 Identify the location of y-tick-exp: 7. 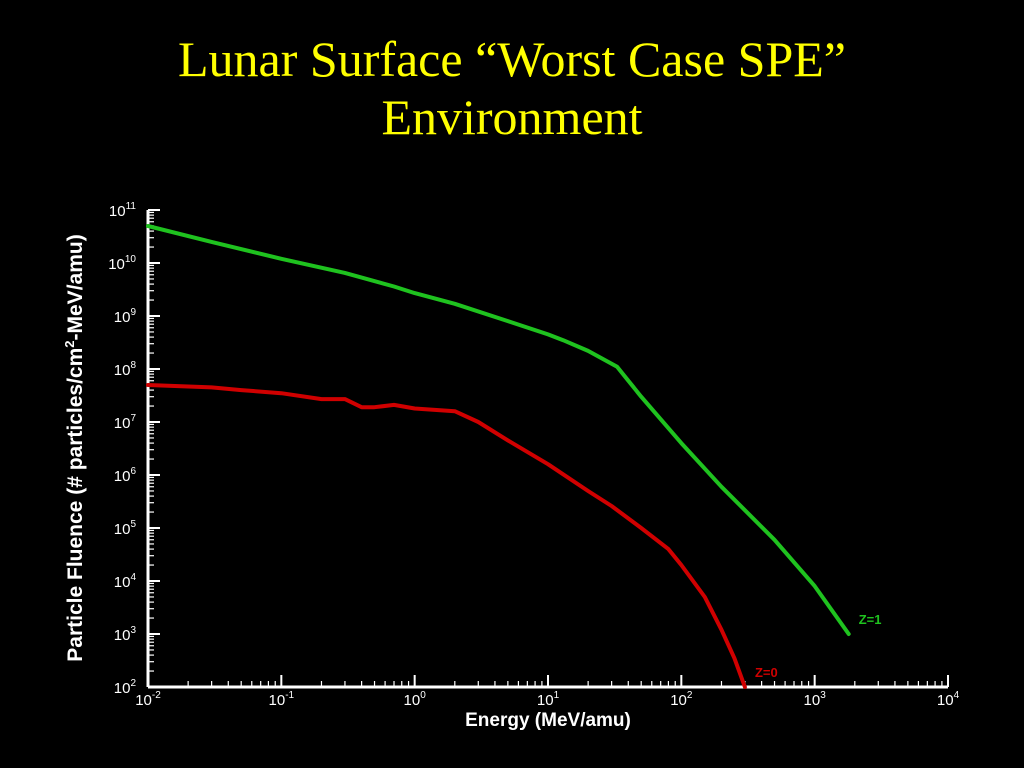
(133, 418).